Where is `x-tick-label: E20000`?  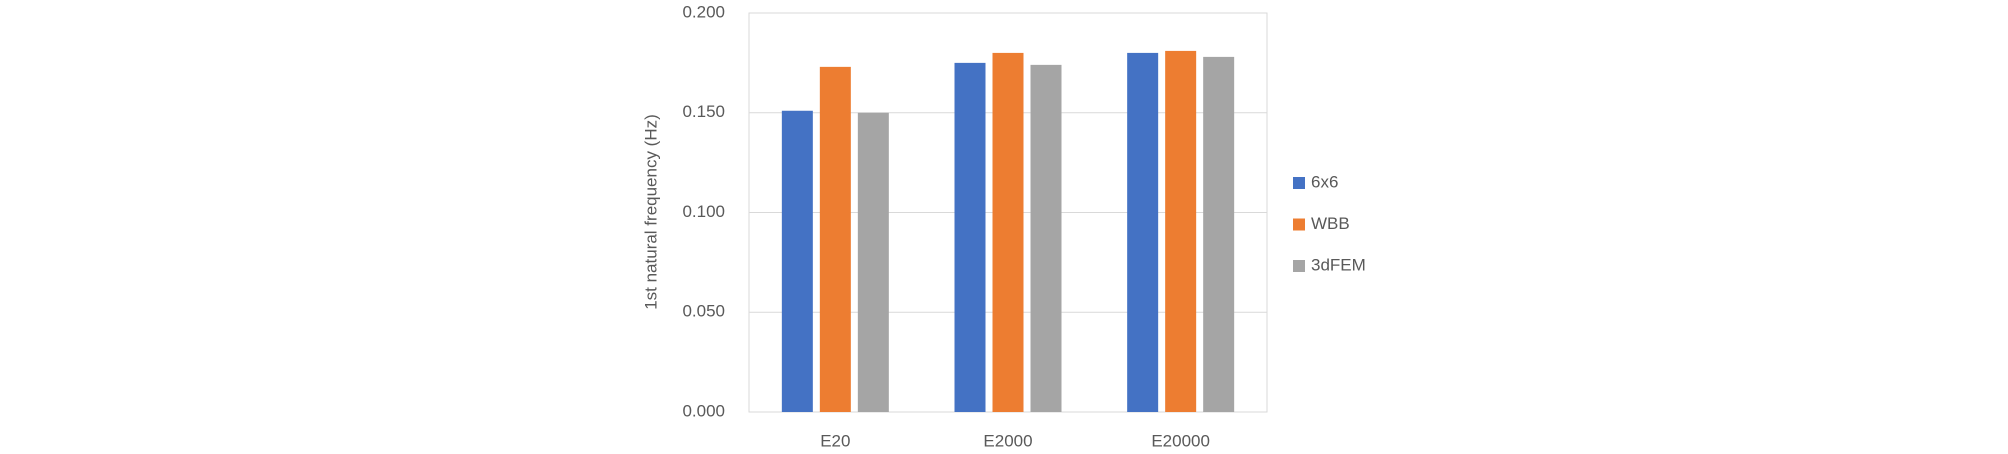 x-tick-label: E20000 is located at coordinates (1180, 440).